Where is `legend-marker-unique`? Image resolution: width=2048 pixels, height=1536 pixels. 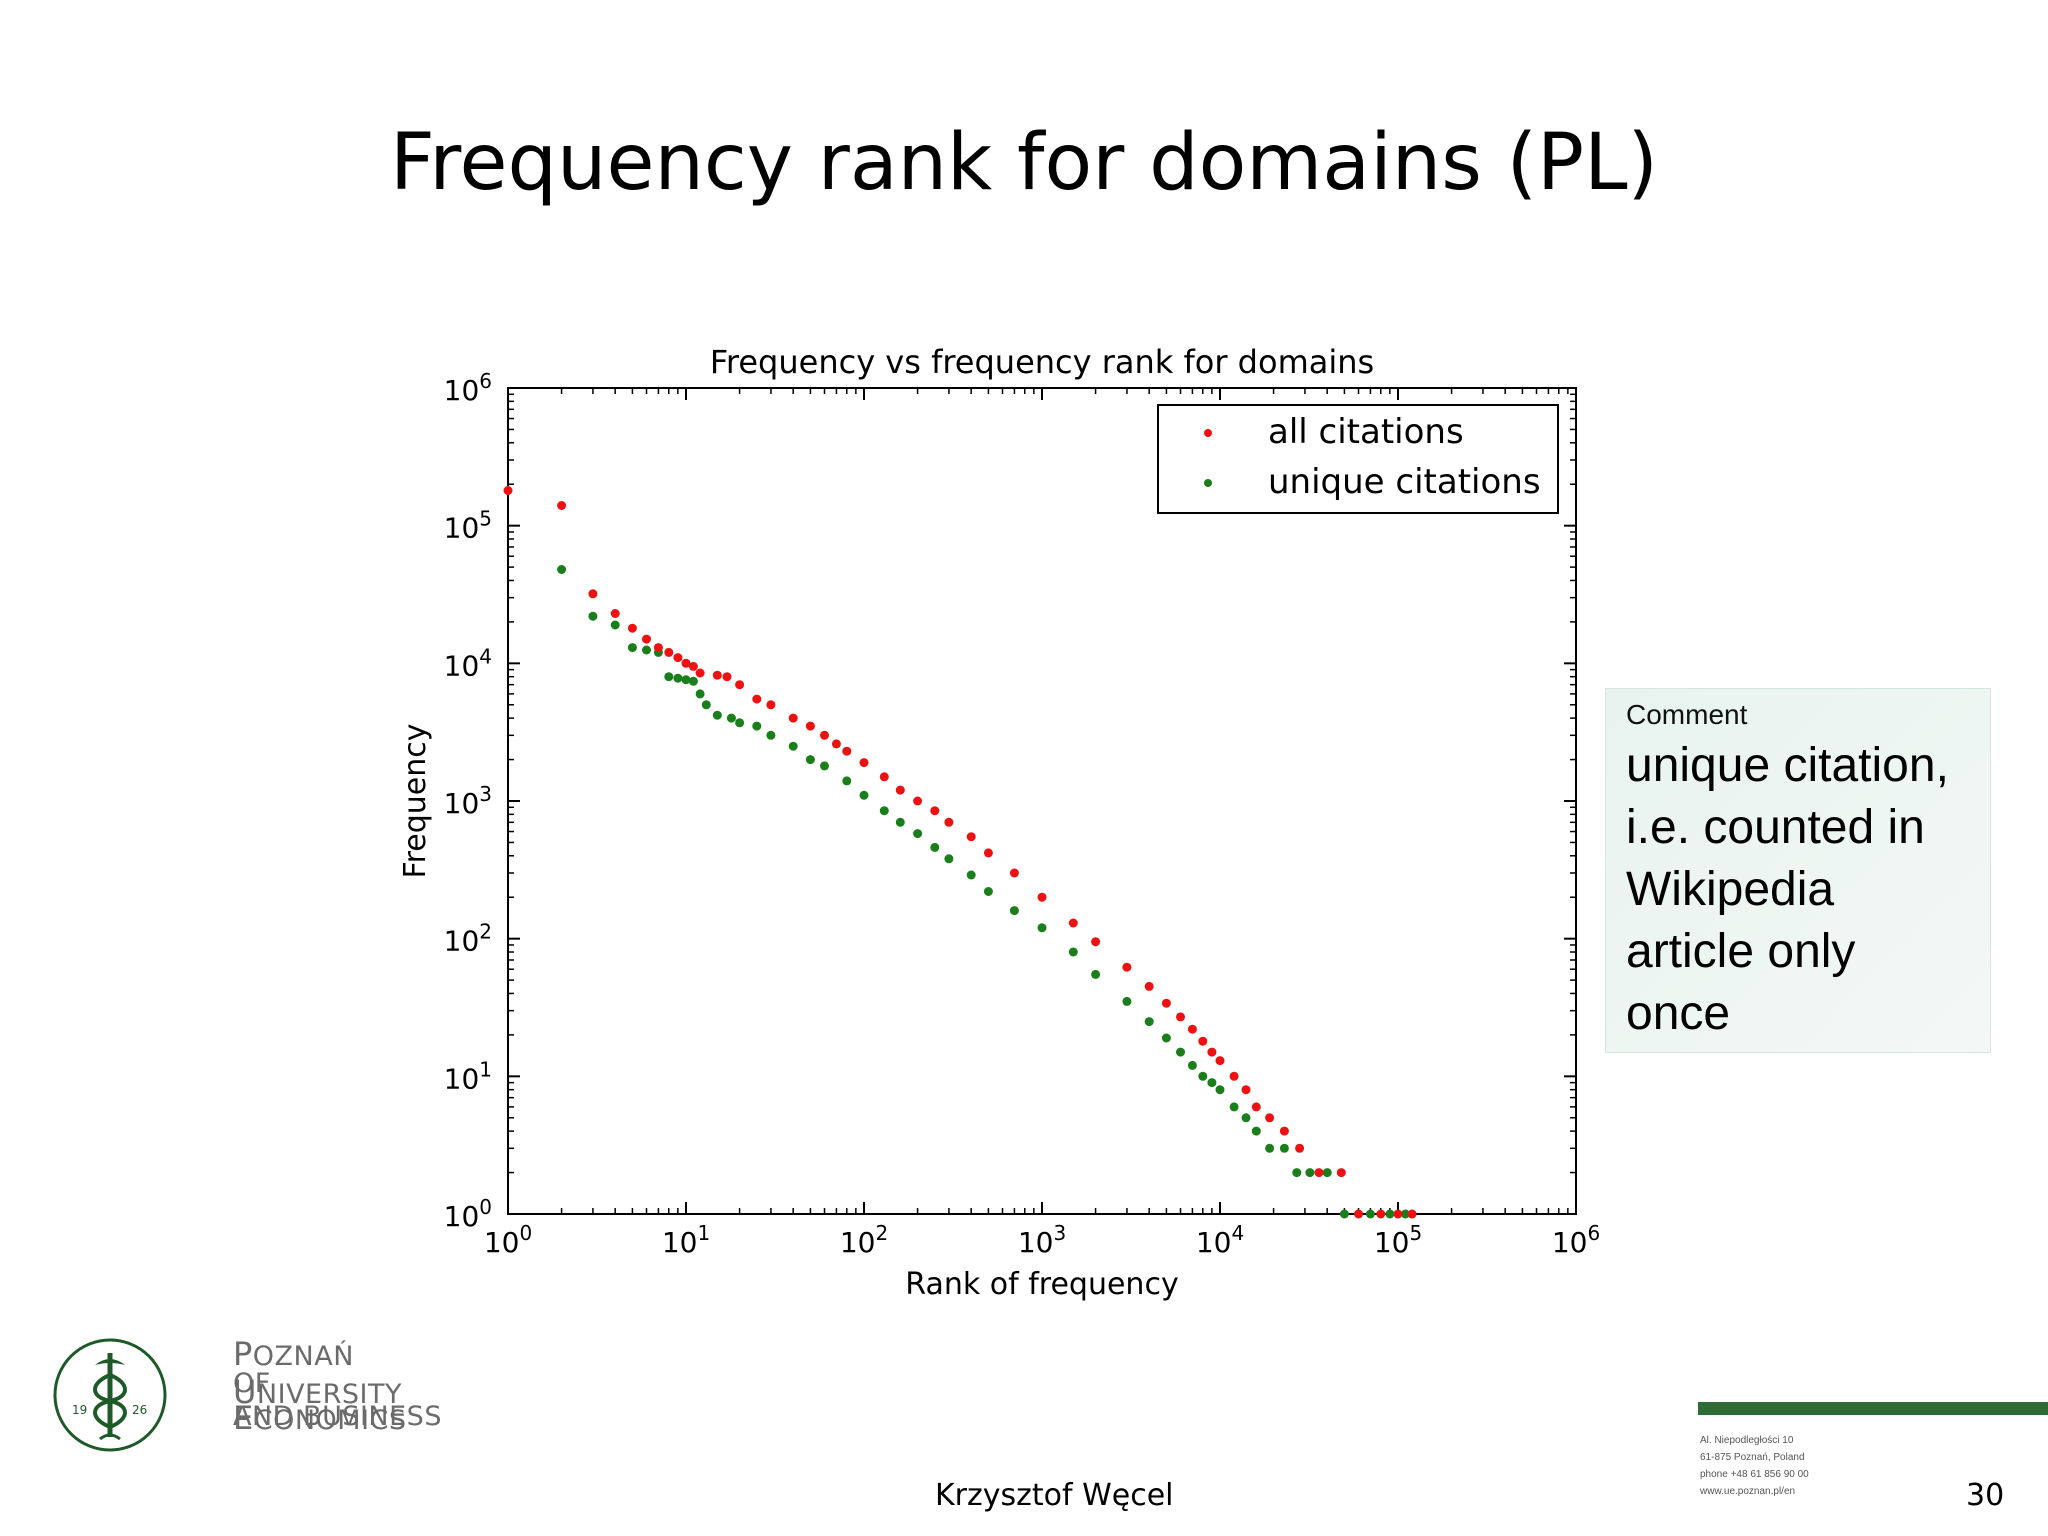 legend-marker-unique is located at coordinates (1208, 483).